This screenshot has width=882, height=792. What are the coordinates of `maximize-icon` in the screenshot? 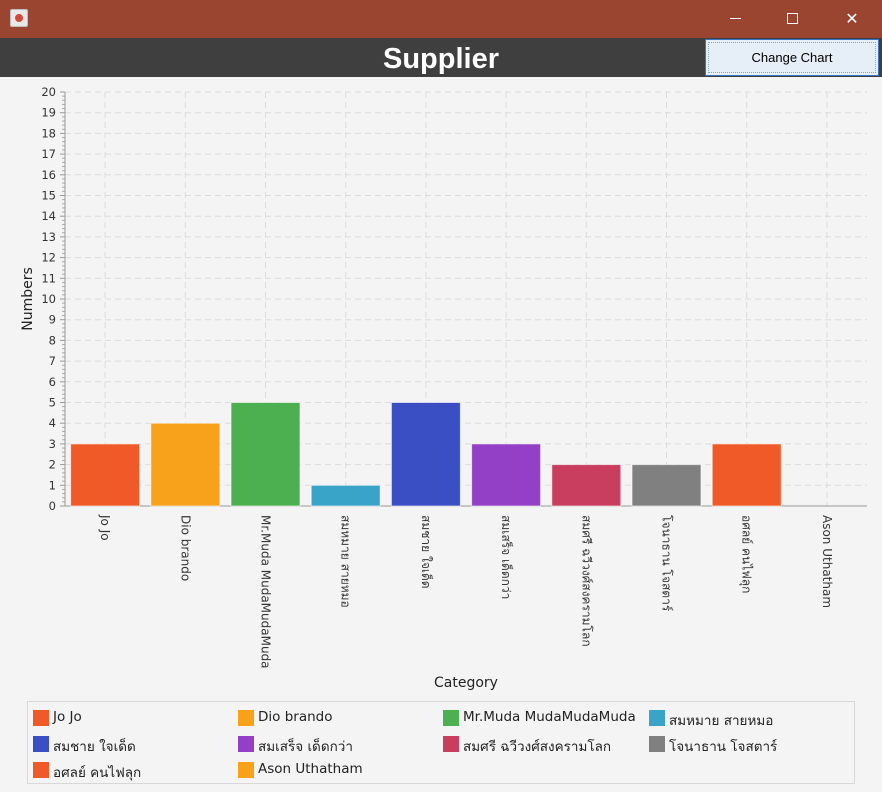 It's located at (792, 18).